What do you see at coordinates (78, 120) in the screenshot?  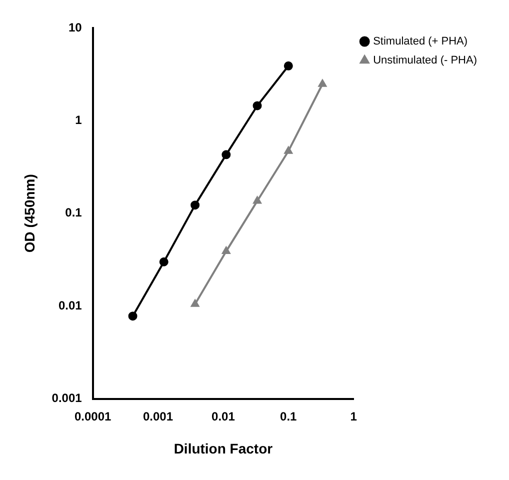 I see `y-tick-label: 1` at bounding box center [78, 120].